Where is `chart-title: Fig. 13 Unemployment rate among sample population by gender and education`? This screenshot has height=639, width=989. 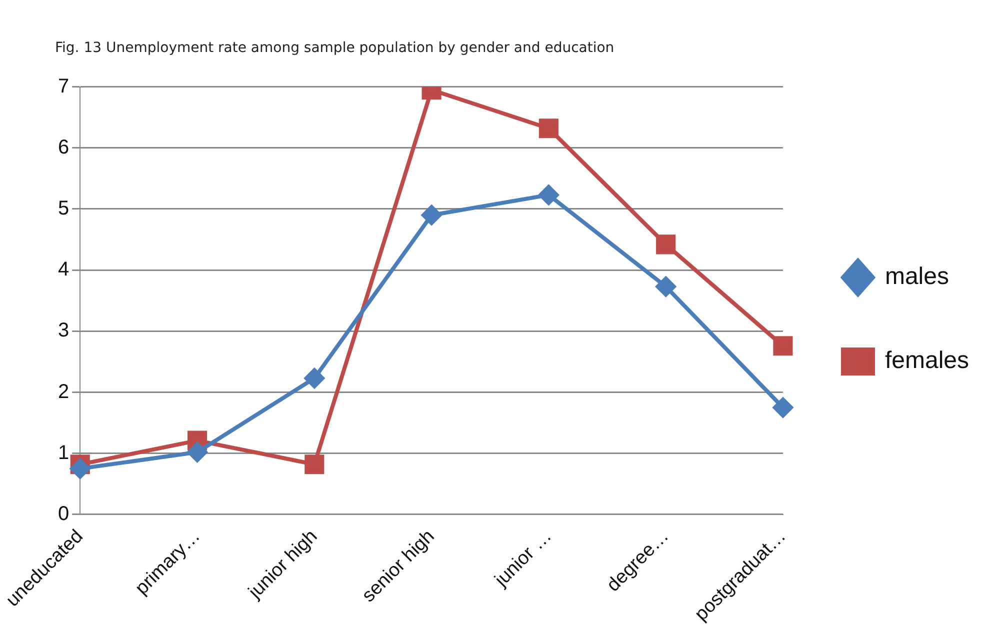 chart-title: Fig. 13 Unemployment rate among sample population by gender and education is located at coordinates (334, 48).